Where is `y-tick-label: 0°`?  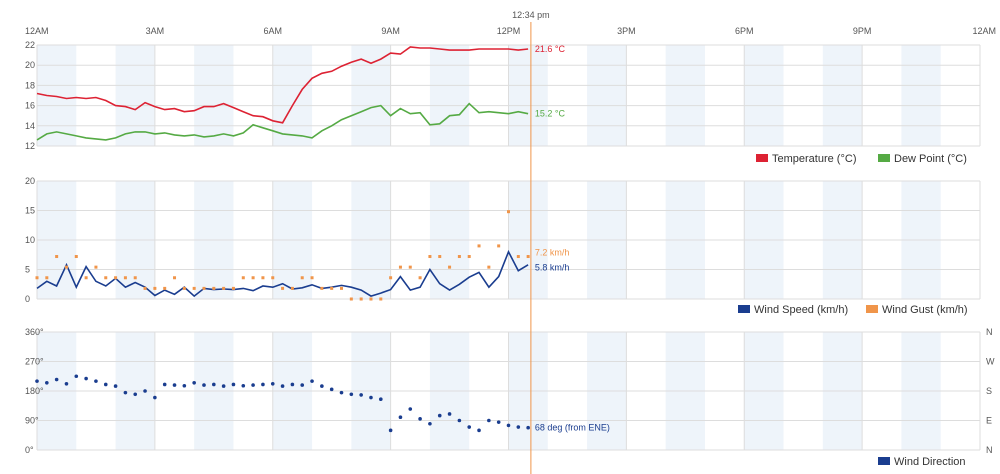 y-tick-label: 0° is located at coordinates (29, 450).